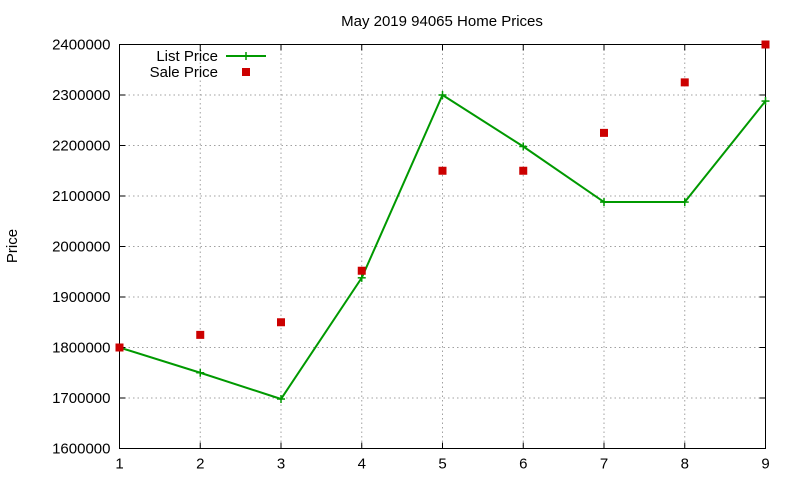  I want to click on legend-label-list-price: List Price, so click(187, 56).